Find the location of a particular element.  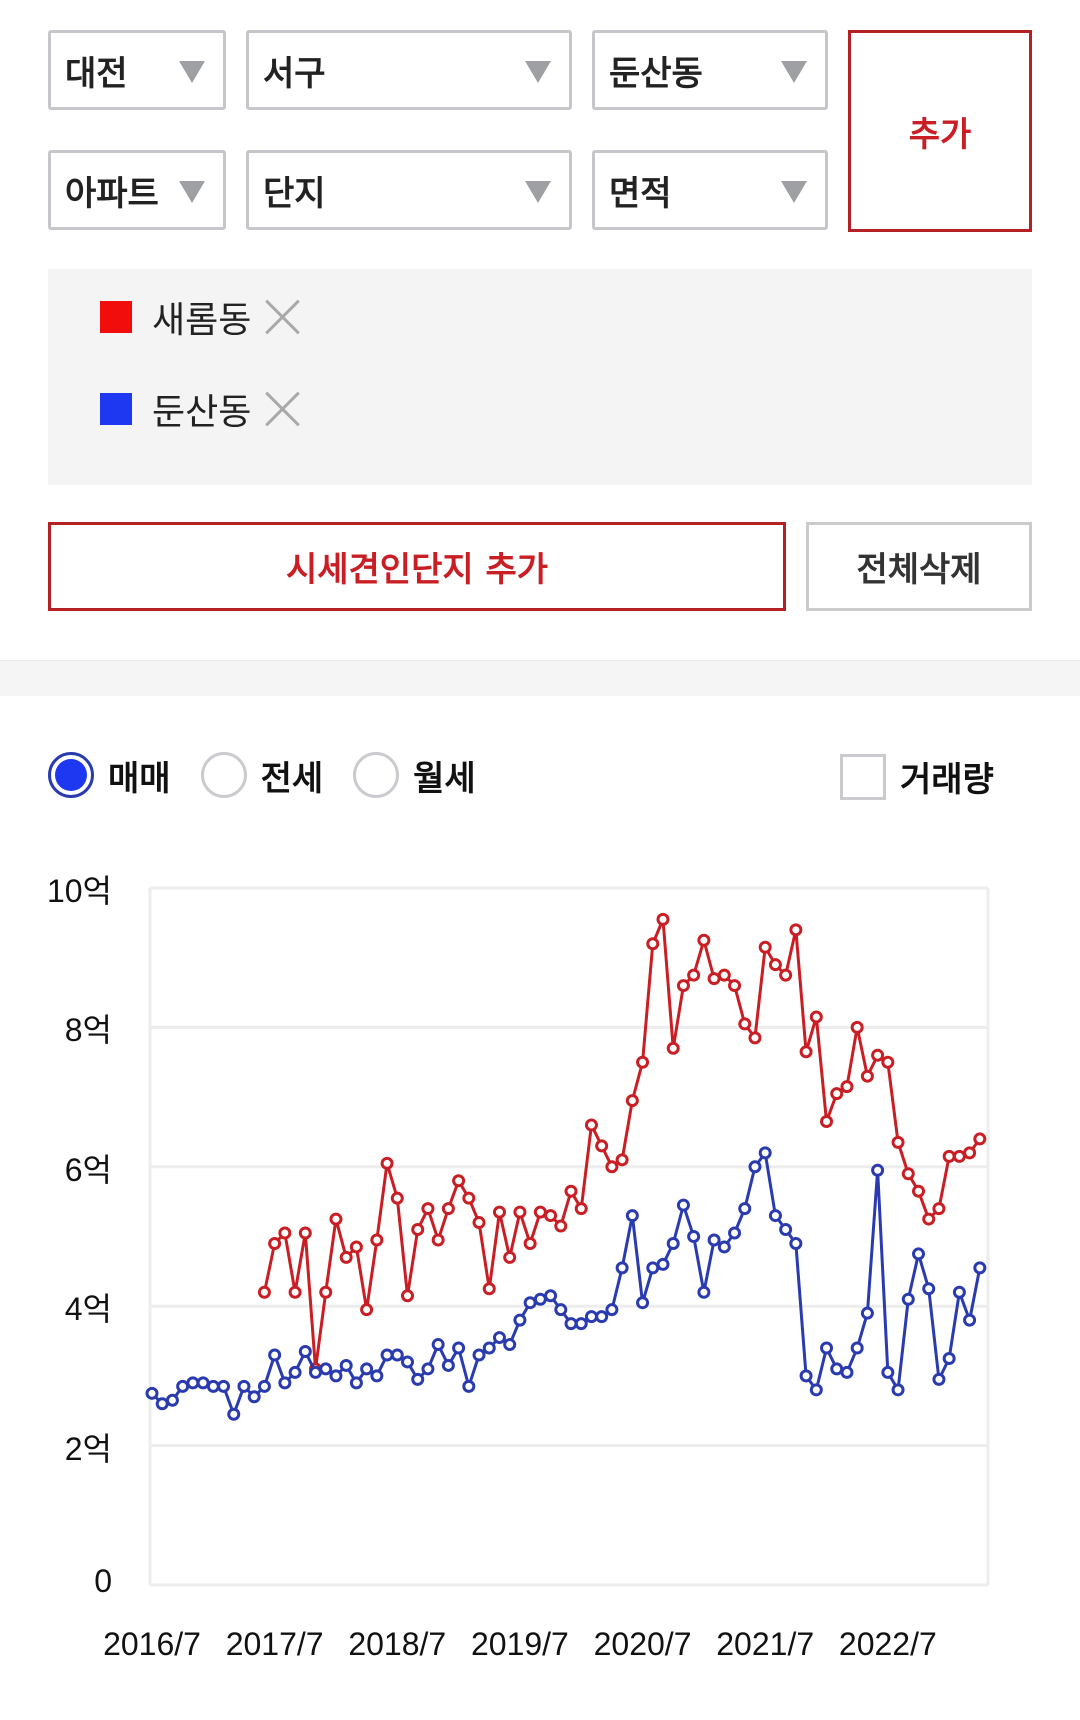

radio-label: 매매 is located at coordinates (139, 778).